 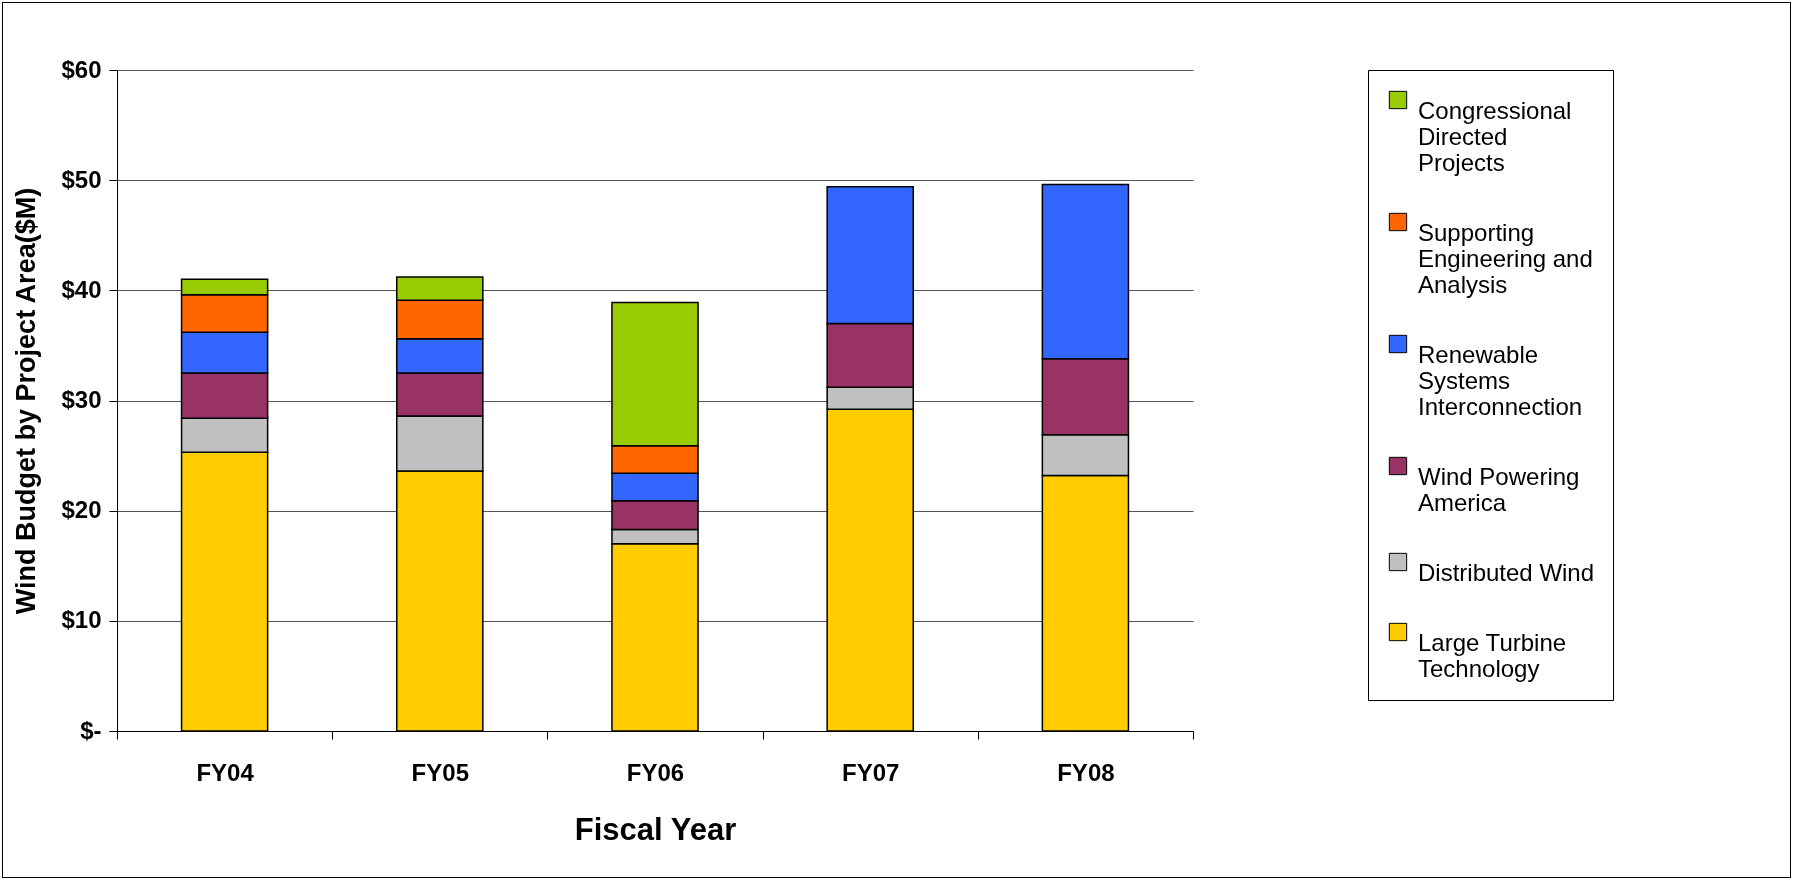 What do you see at coordinates (1086, 772) in the screenshot?
I see `x-tick-label: FY08` at bounding box center [1086, 772].